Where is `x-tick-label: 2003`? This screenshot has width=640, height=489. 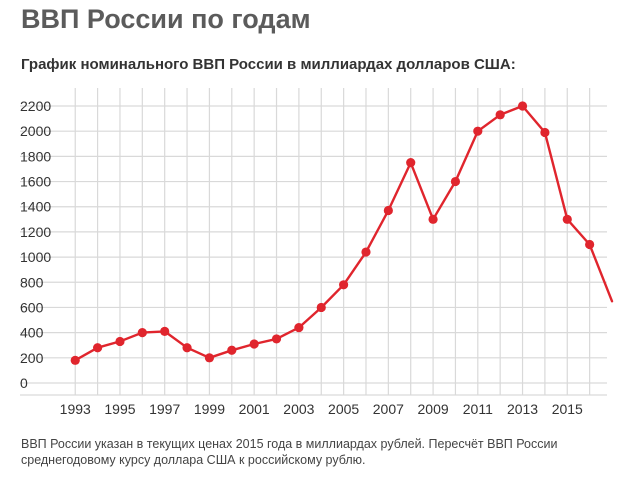 x-tick-label: 2003 is located at coordinates (298, 409).